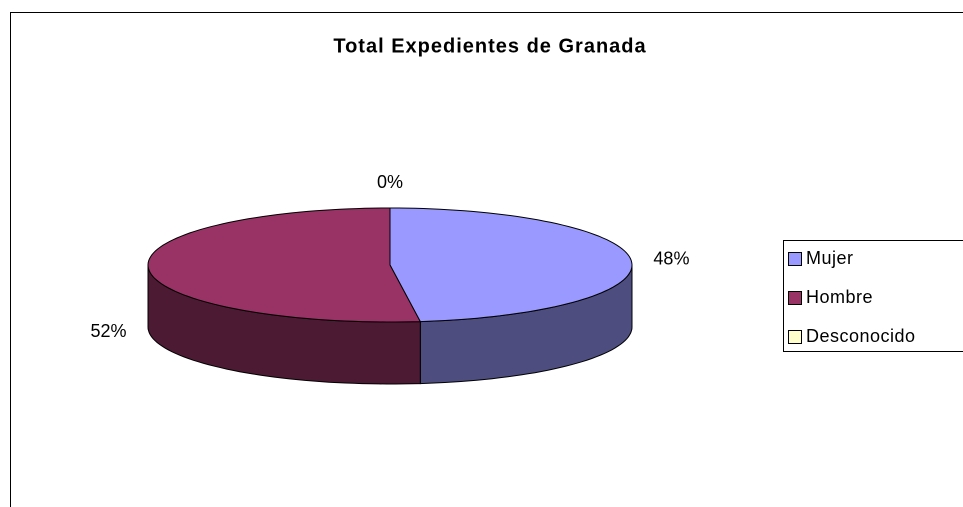  What do you see at coordinates (489, 46) in the screenshot?
I see `chart-title: Total Expedientes de Granada` at bounding box center [489, 46].